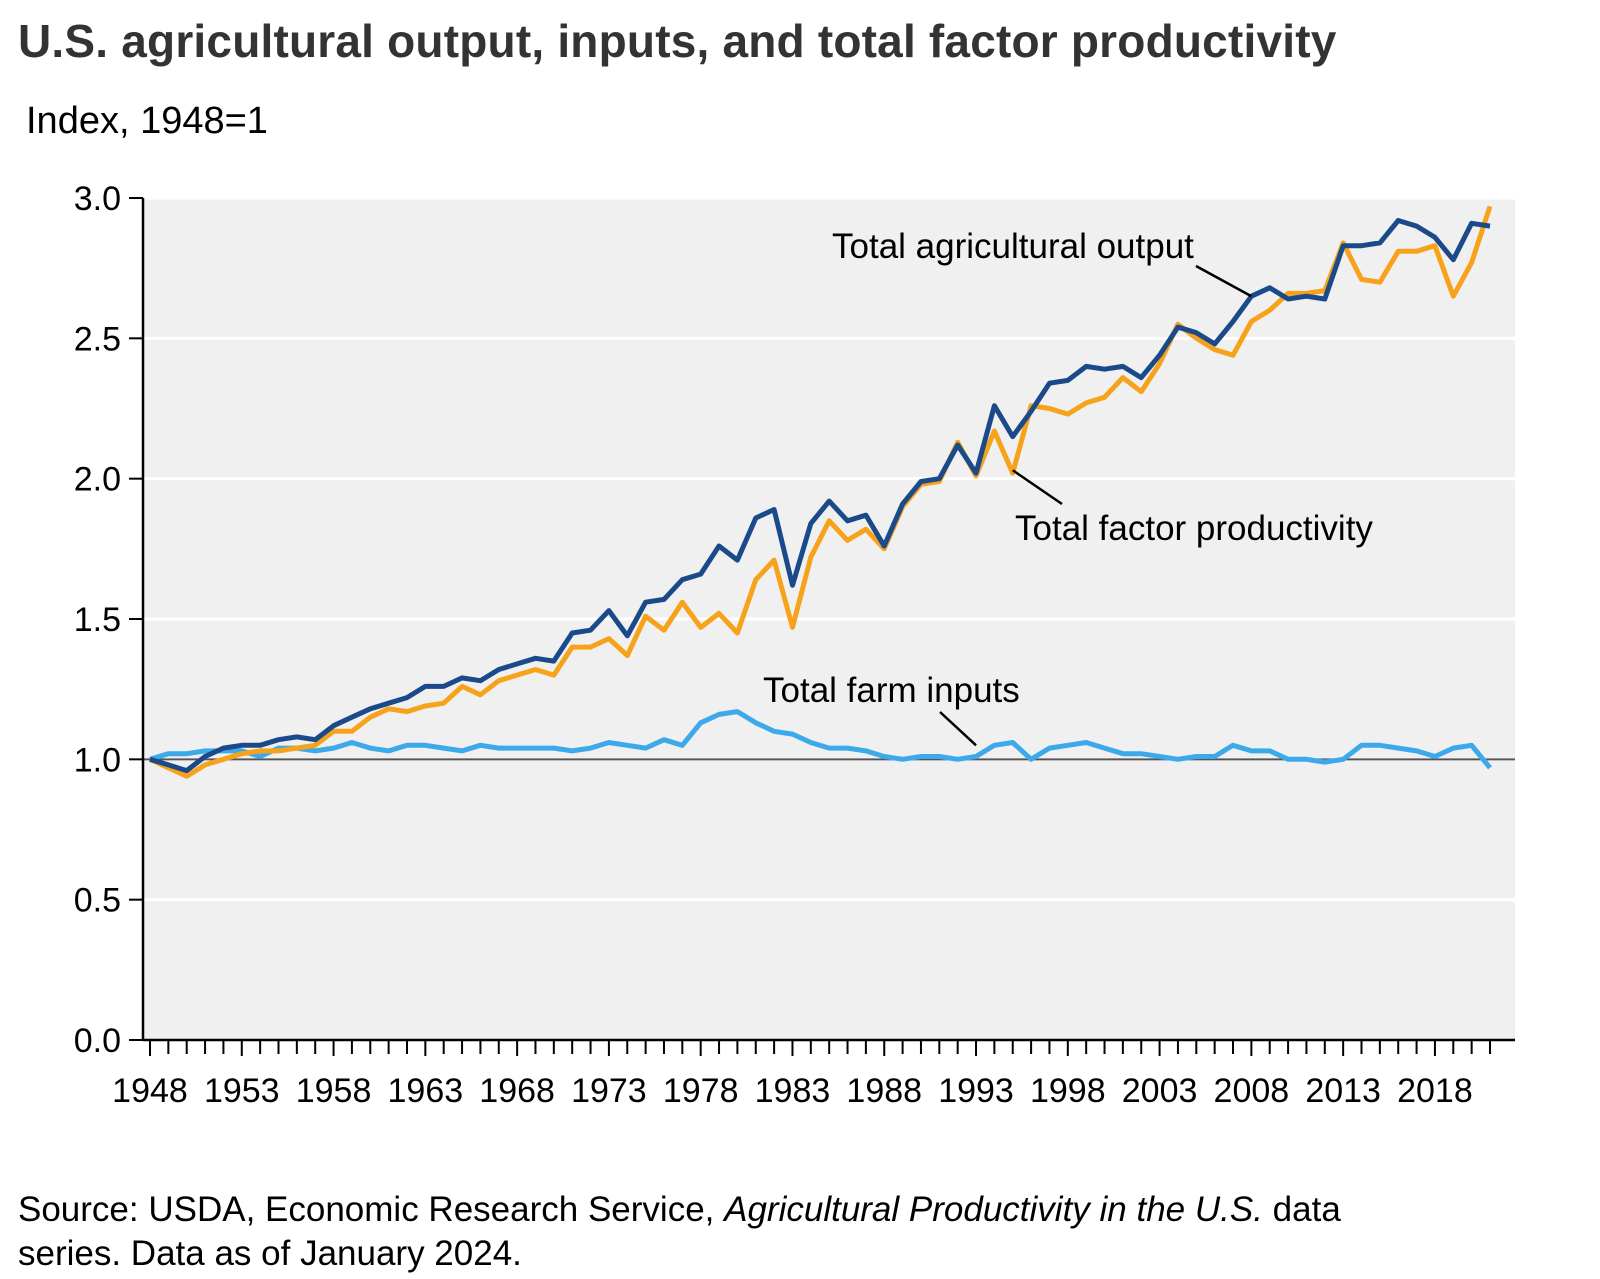  I want to click on source-title: Agricultural Productivity in the U.S., so click(993, 1209).